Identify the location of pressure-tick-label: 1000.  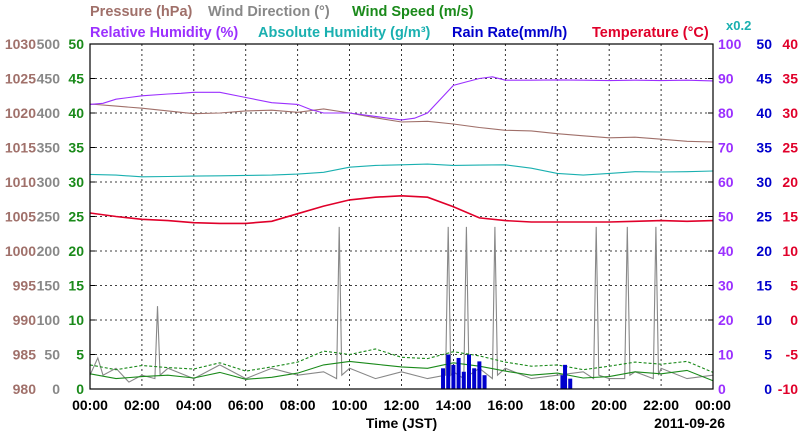
(20, 251).